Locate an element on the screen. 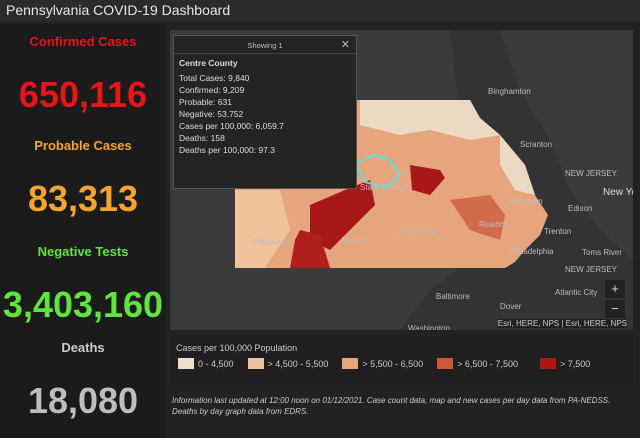  stat-label: Negative Tests is located at coordinates (83, 251).